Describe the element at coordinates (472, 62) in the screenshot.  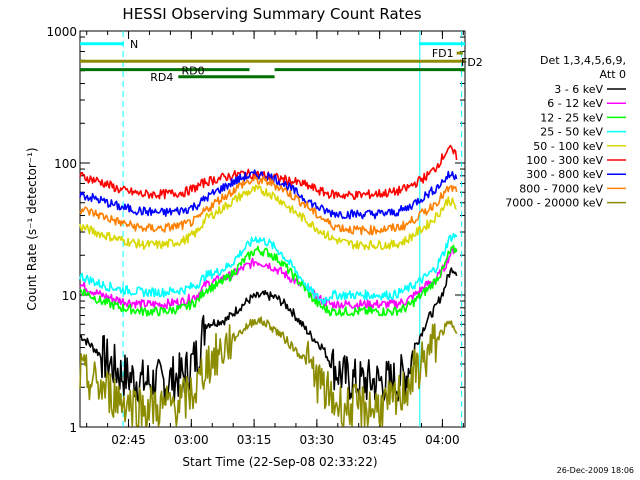
I see `flag-label-fd2: FD2` at that location.